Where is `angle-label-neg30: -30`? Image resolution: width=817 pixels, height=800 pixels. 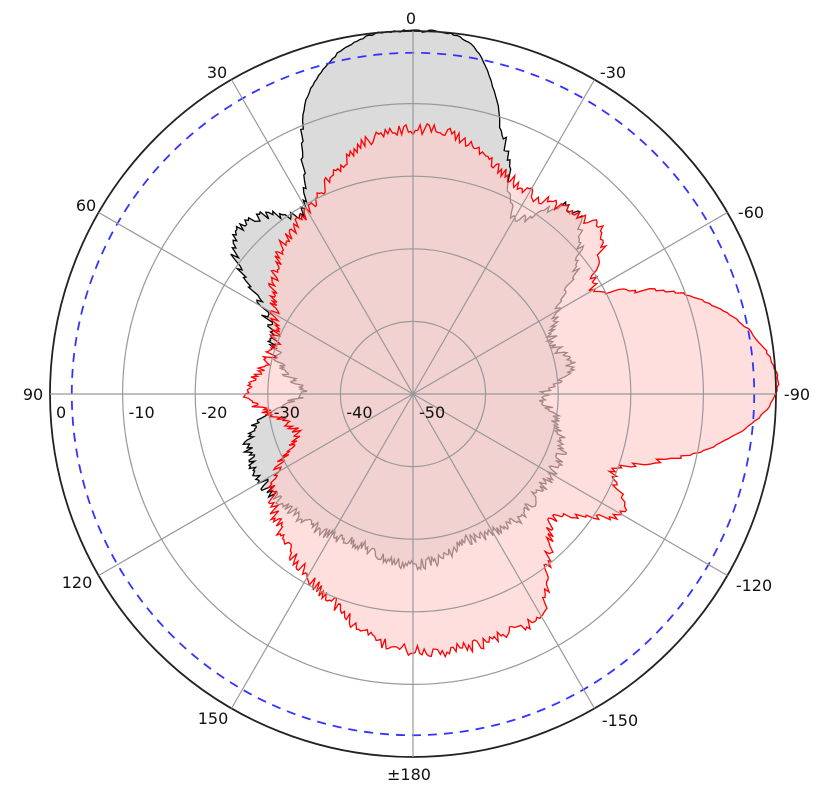 angle-label-neg30: -30 is located at coordinates (613, 72).